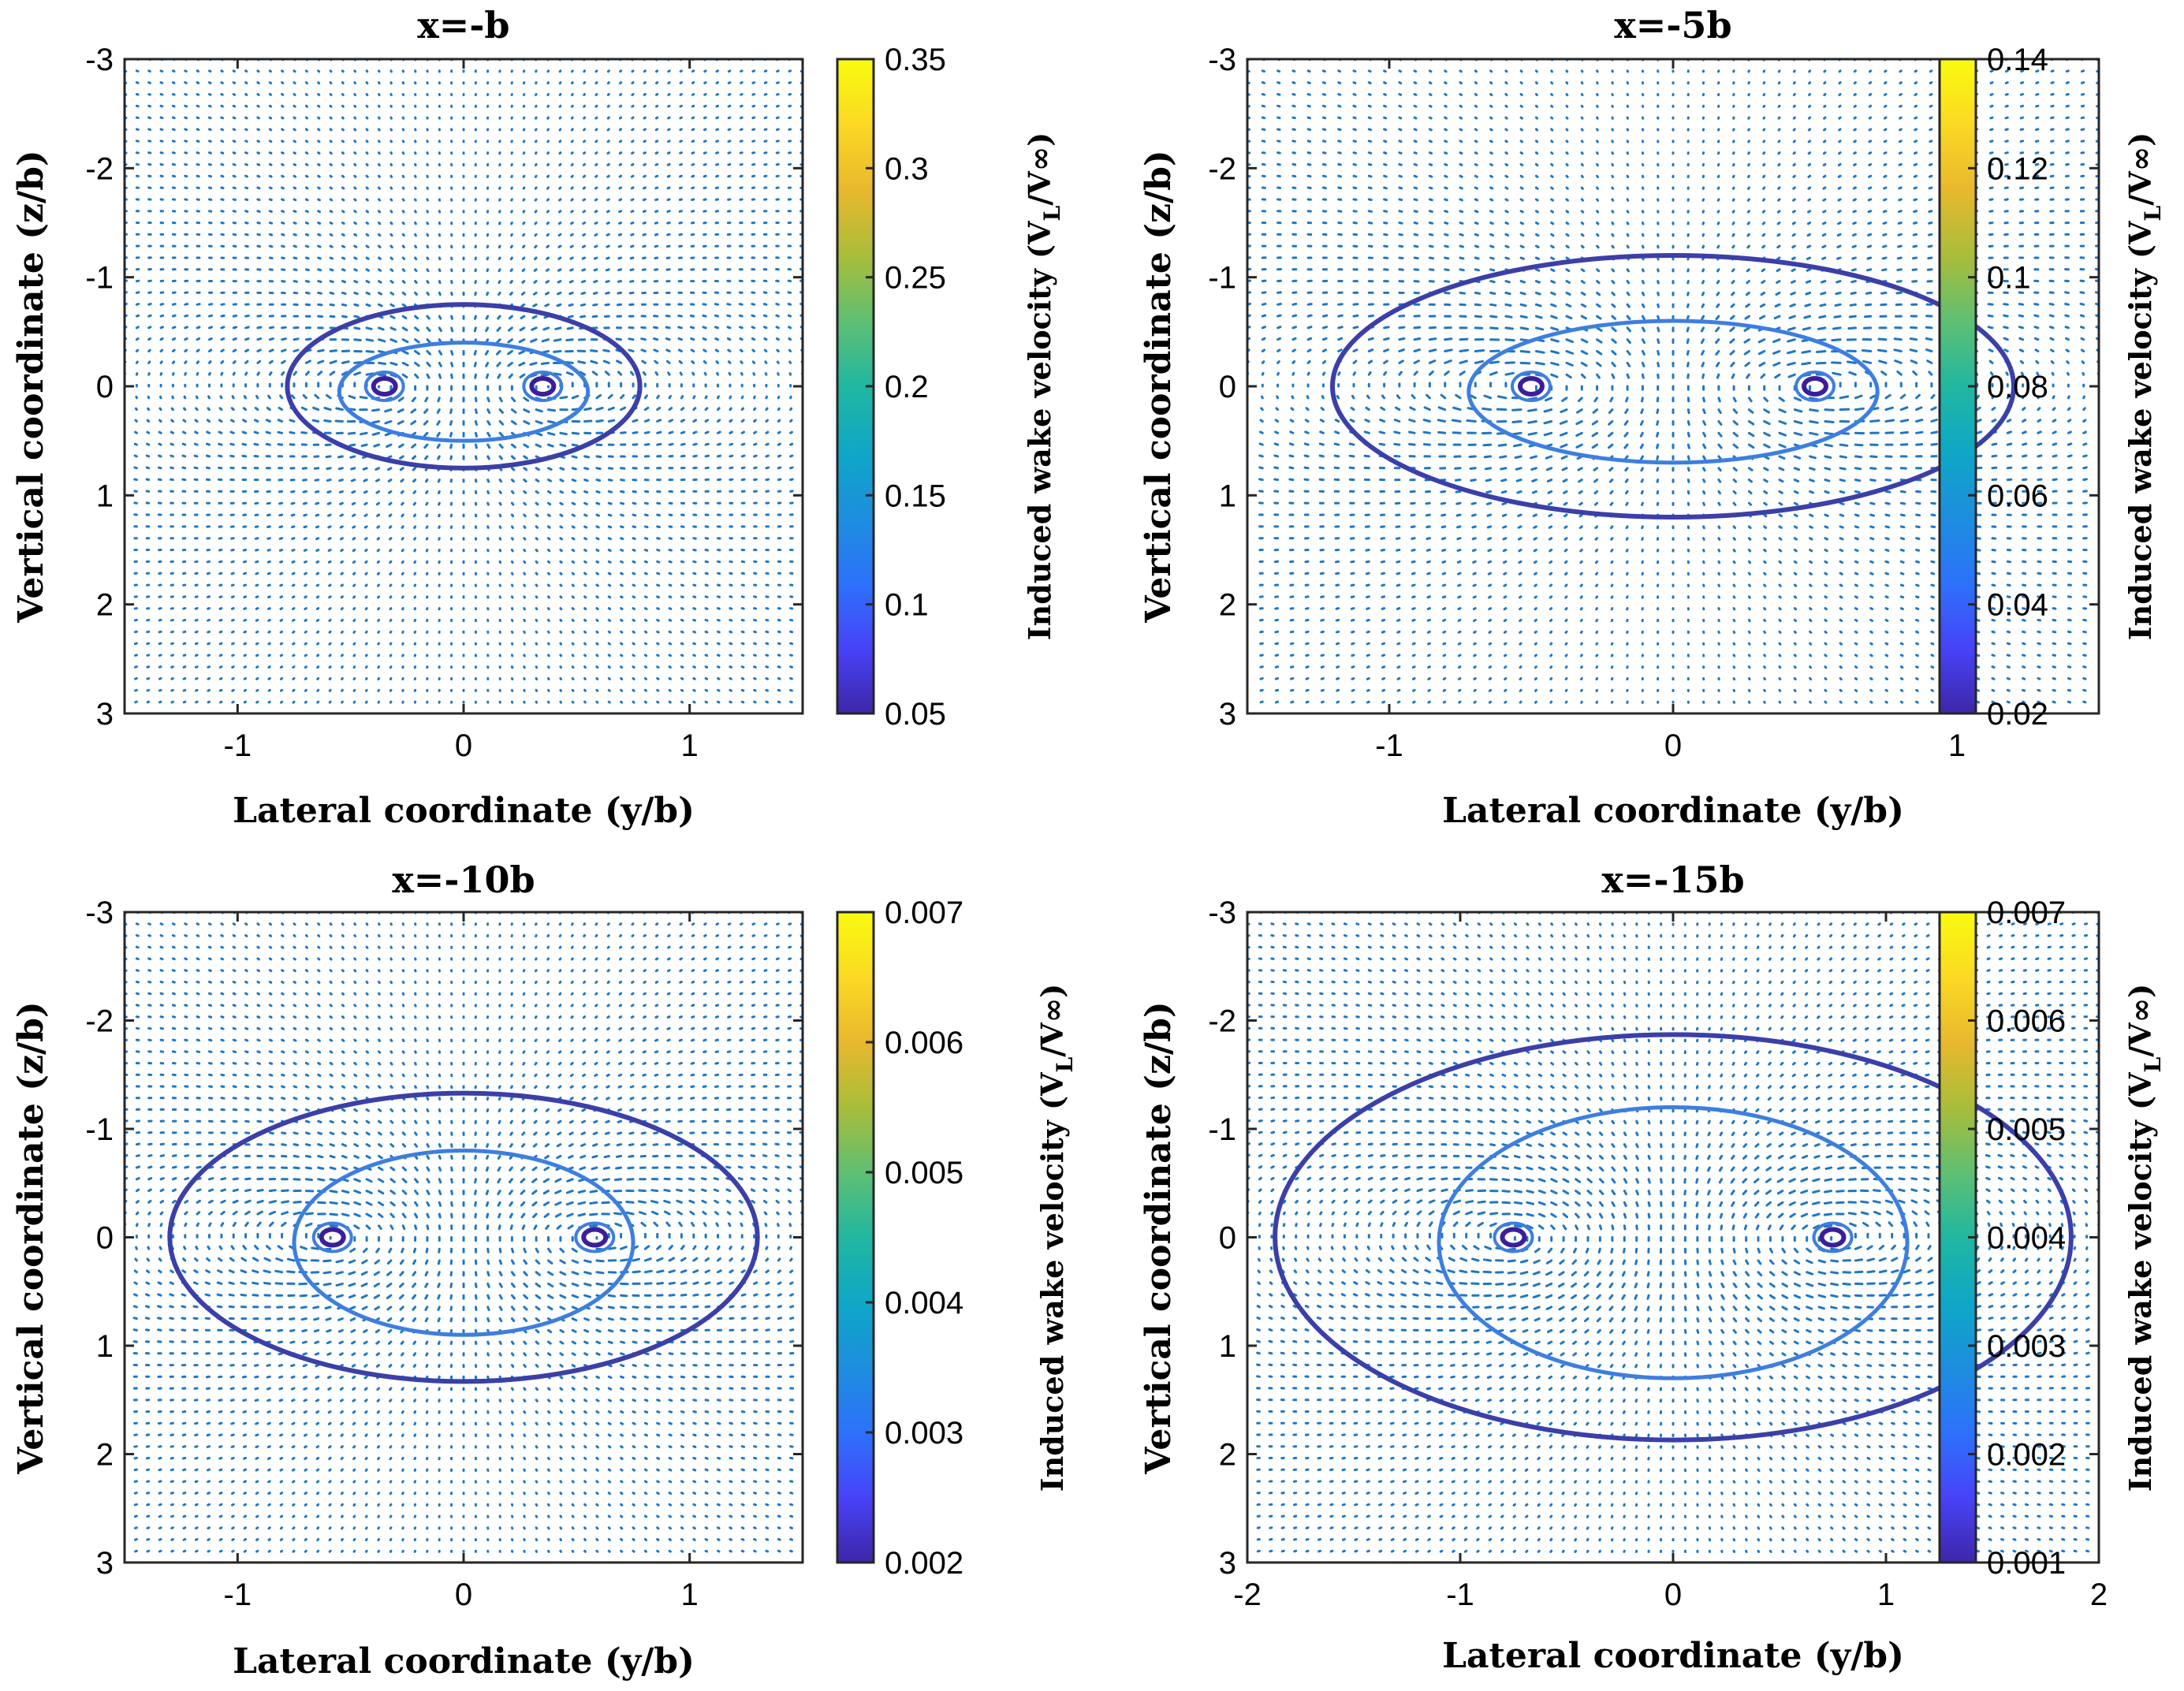 Image resolution: width=2184 pixels, height=1691 pixels. I want to click on colorbar-ticks: 0.05 0.1 0.15 0.2 0.25 0.3 0.35, so click(906, 387).